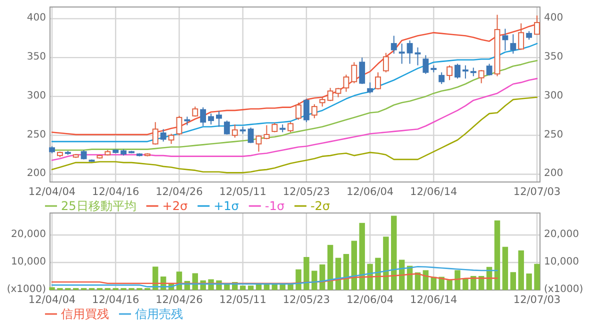 The width and height of the screenshot is (590, 324). What do you see at coordinates (554, 174) in the screenshot?
I see `y2-tick-label: 200` at bounding box center [554, 174].